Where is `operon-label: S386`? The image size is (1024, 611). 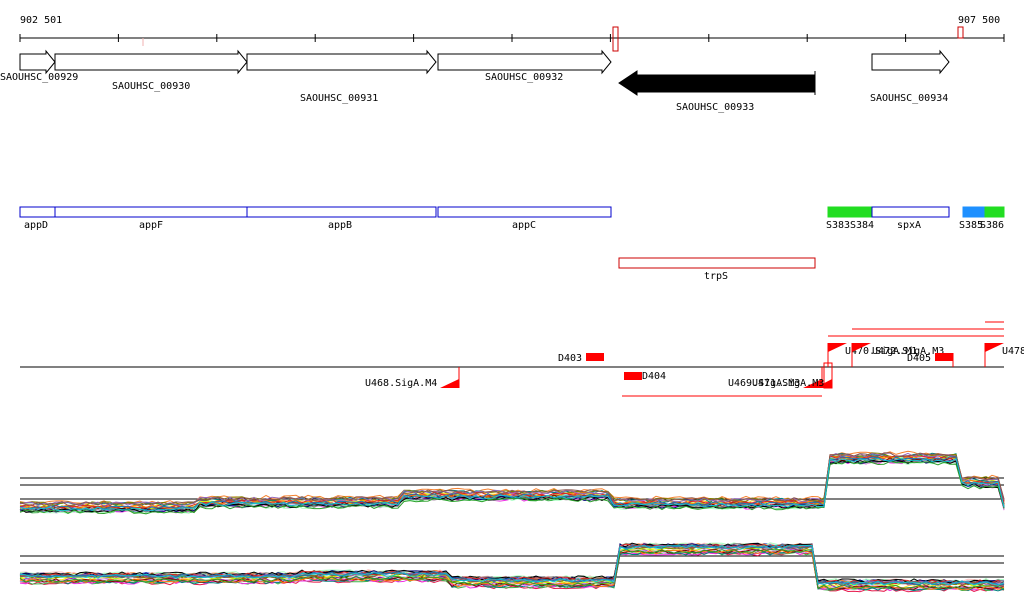 operon-label: S386 is located at coordinates (992, 225).